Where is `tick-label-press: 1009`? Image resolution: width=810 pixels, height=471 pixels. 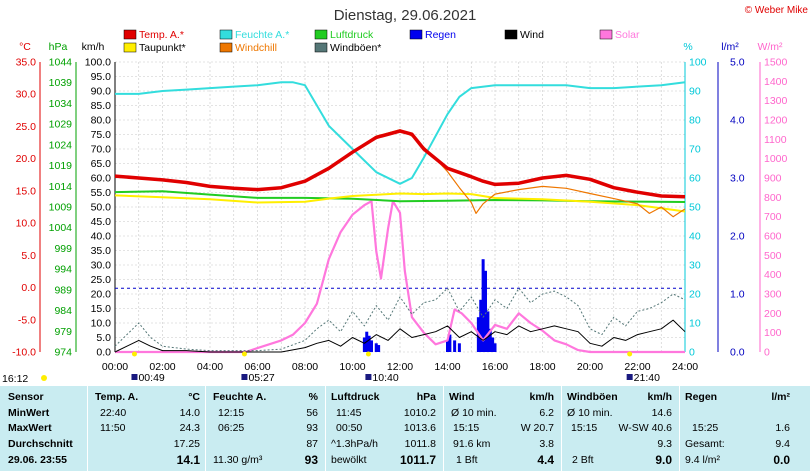 tick-label-press: 1009 is located at coordinates (61, 208).